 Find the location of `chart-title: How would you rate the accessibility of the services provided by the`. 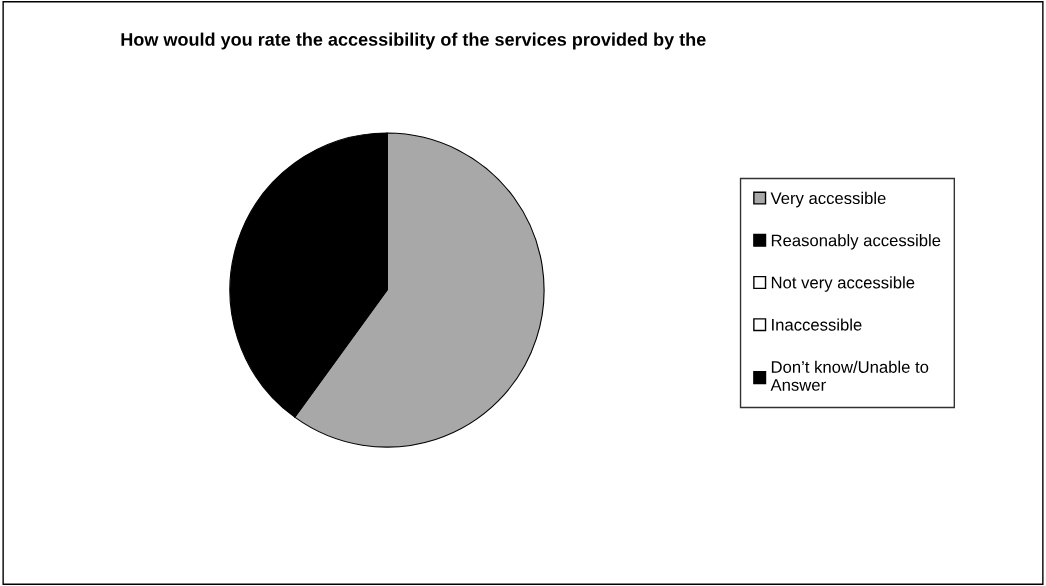

chart-title: How would you rate the accessibility of the services provided by the is located at coordinates (413, 41).